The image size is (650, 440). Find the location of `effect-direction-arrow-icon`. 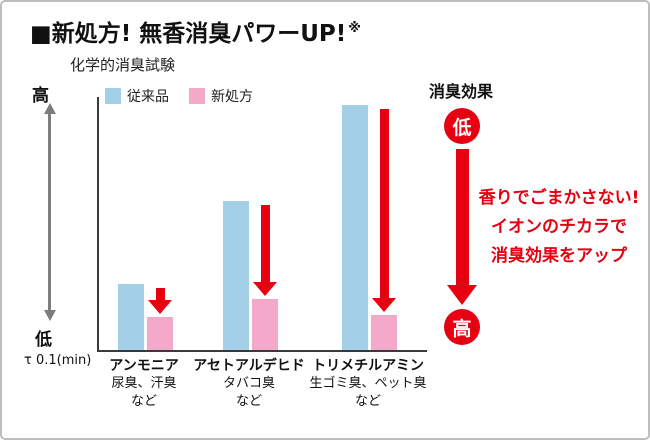

effect-direction-arrow-icon is located at coordinates (462, 227).